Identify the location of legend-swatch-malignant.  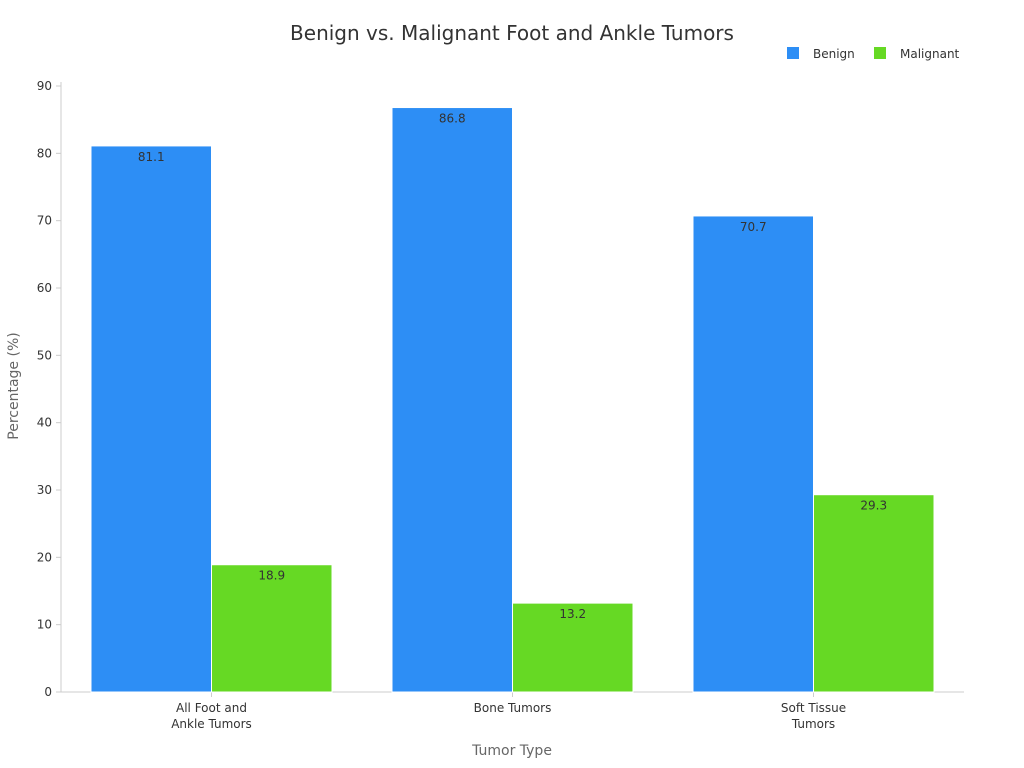
(880, 53).